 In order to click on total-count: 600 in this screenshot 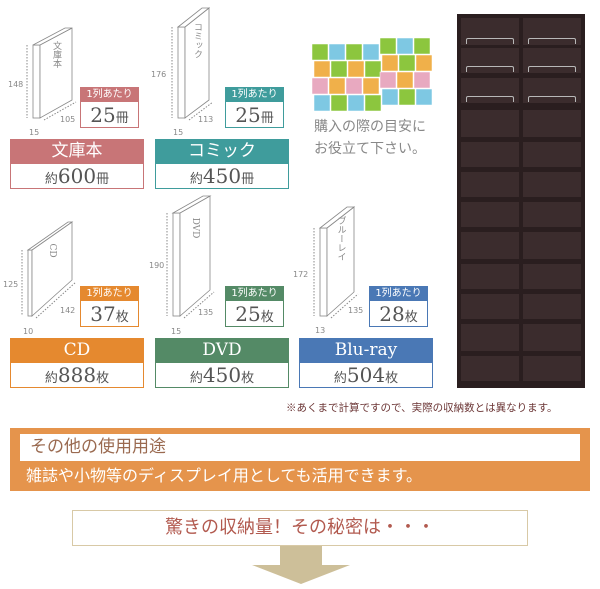, I will do `click(77, 176)`.